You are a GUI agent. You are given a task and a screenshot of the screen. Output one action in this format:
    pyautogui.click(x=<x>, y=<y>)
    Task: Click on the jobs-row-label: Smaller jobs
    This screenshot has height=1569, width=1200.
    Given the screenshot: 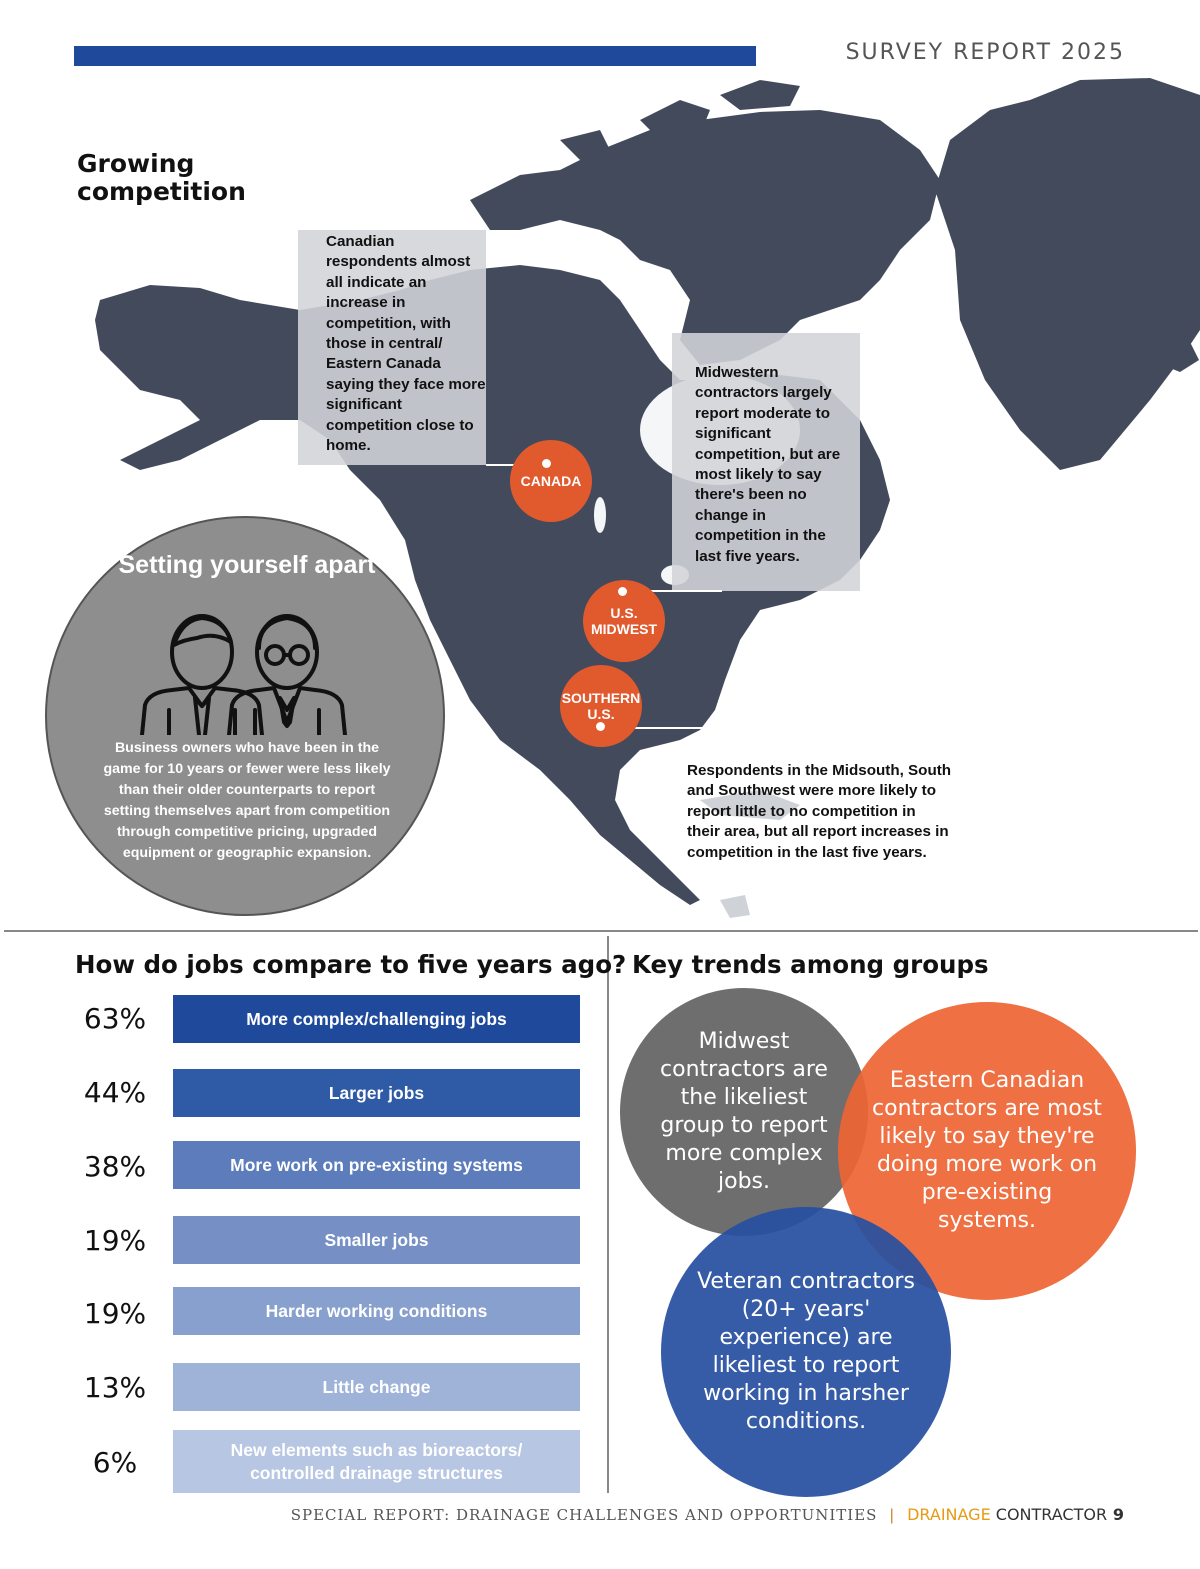 What is the action you would take?
    pyautogui.click(x=376, y=1239)
    